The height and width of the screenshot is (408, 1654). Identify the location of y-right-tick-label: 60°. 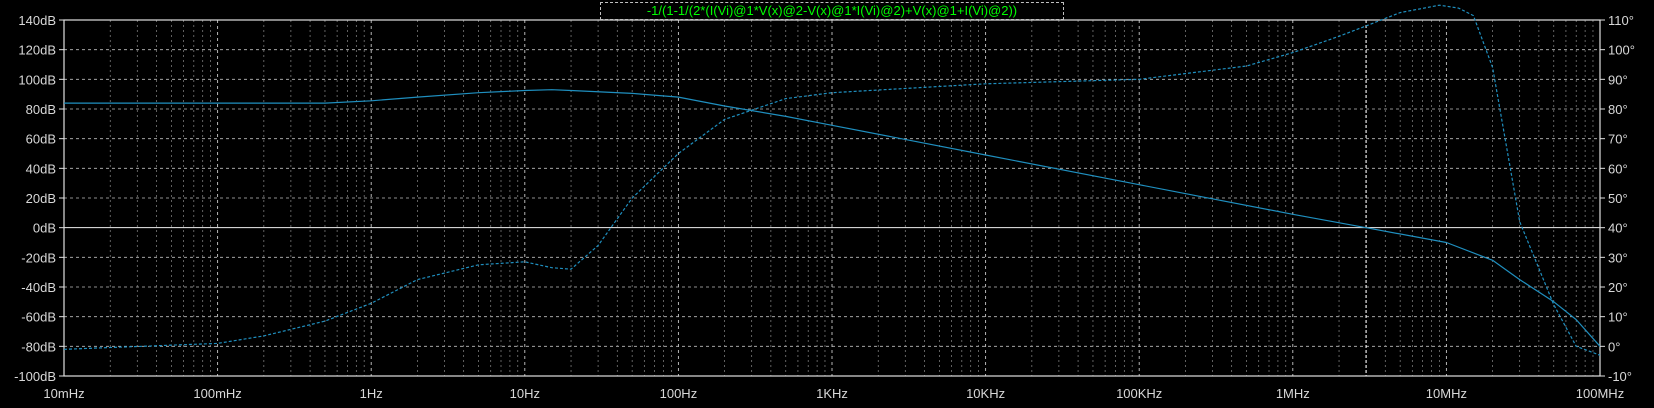
(1618, 168).